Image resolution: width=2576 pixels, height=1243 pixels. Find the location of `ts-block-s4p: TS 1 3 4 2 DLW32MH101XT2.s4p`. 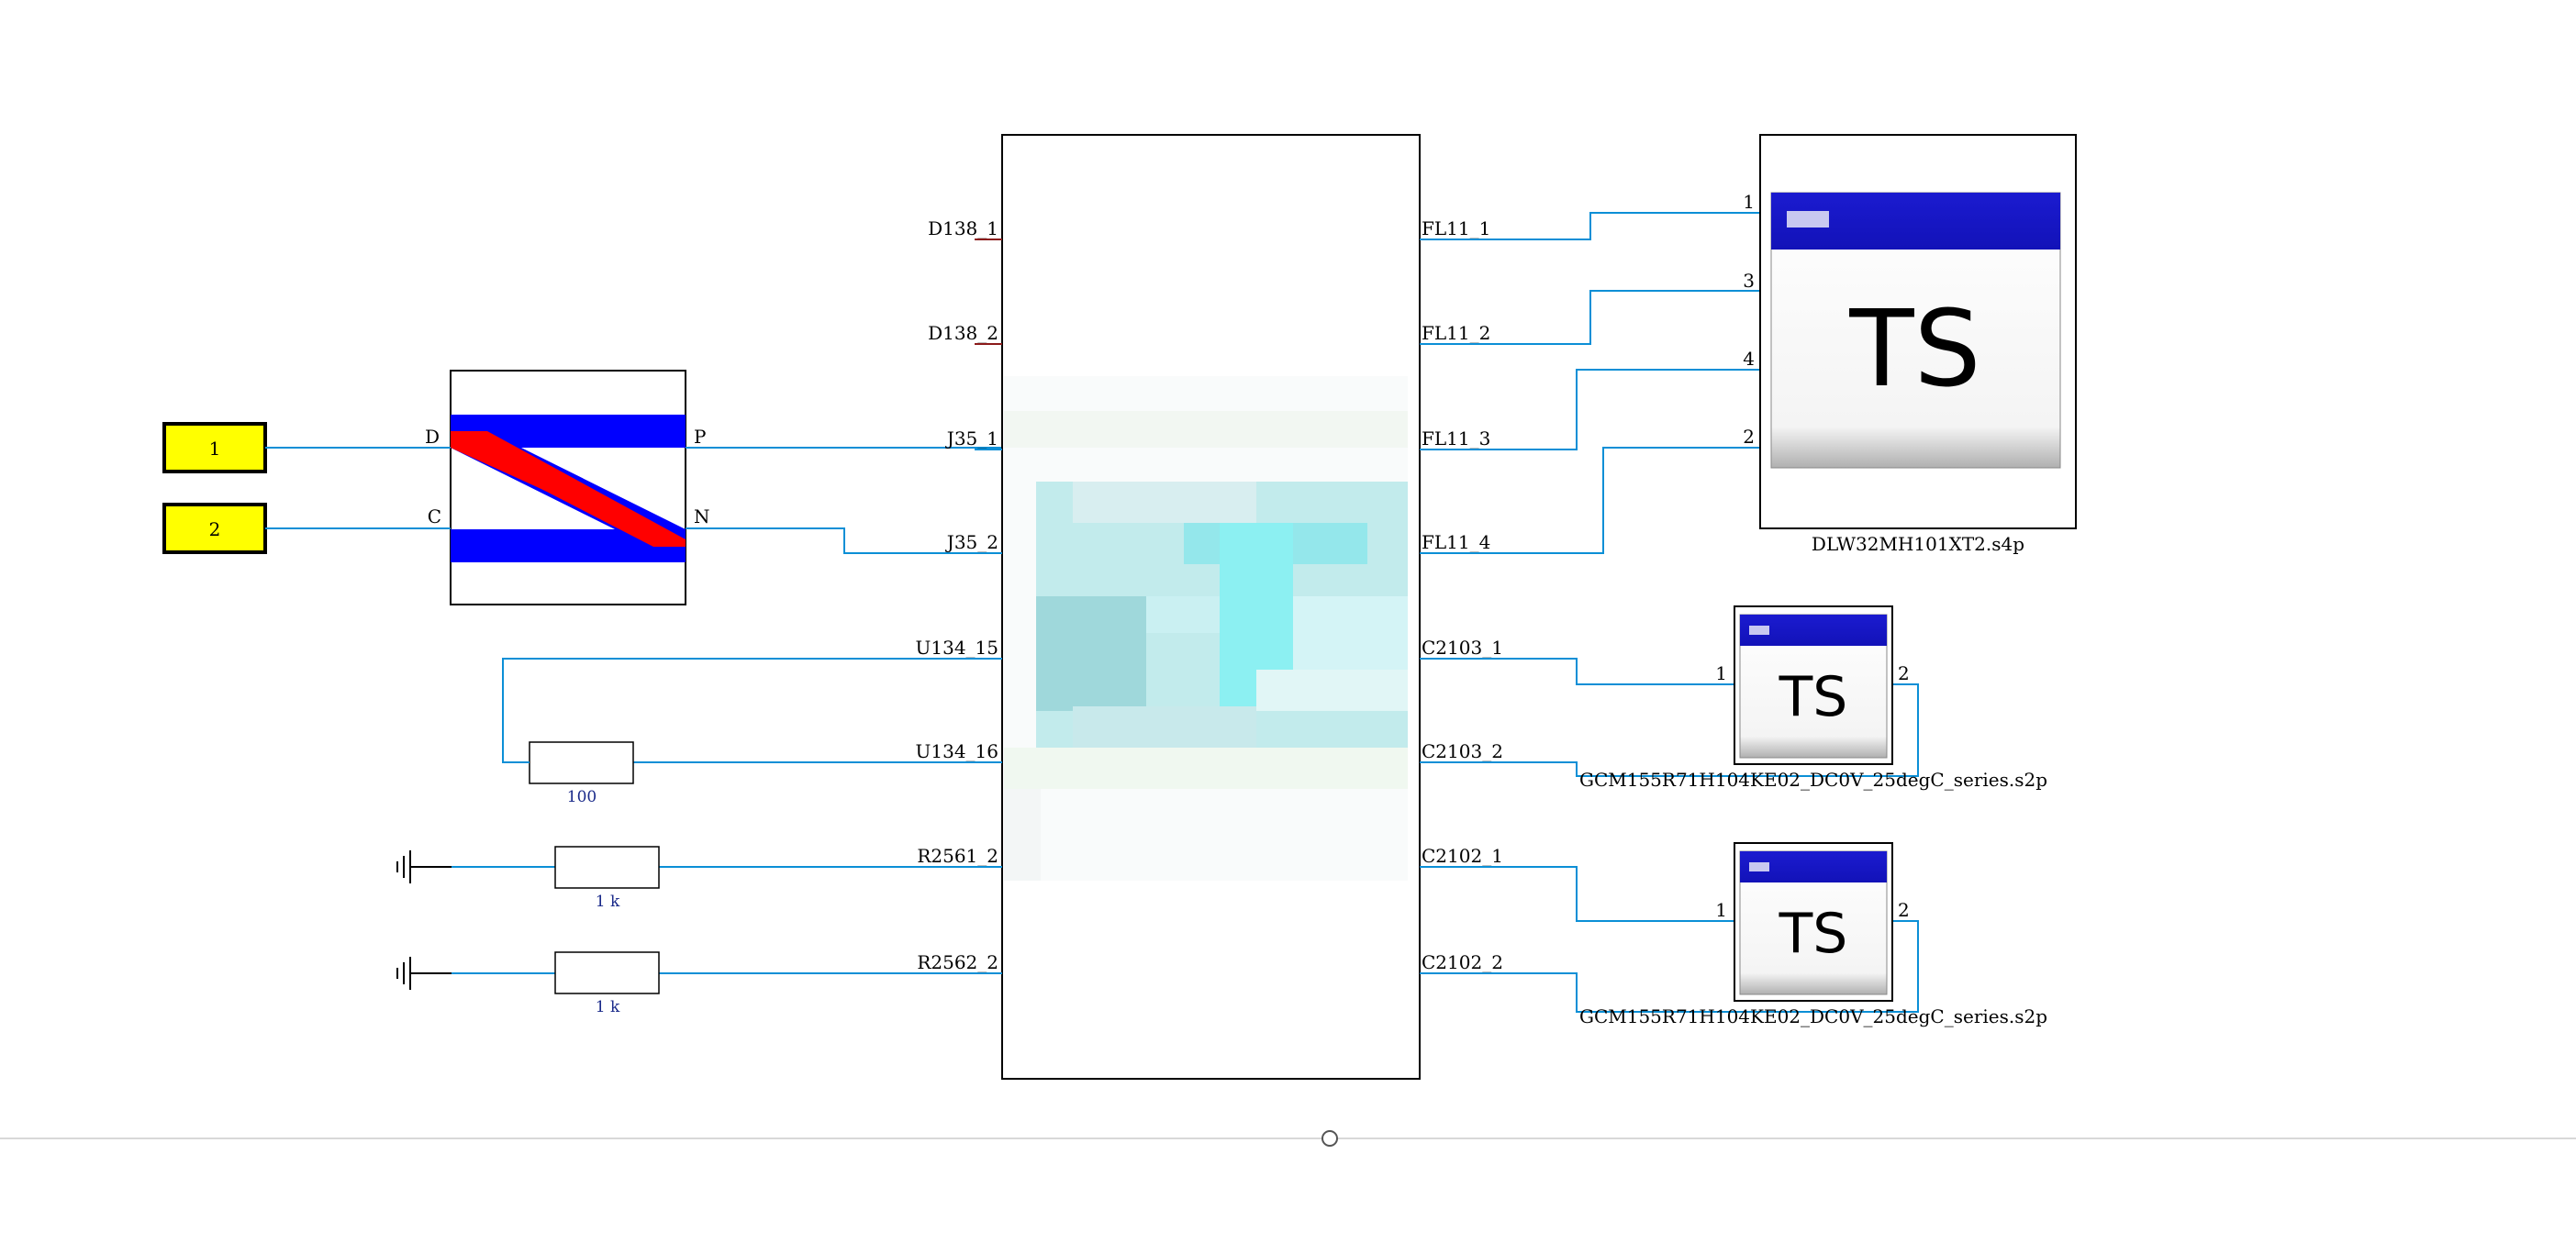

ts-block-s4p: TS 1 3 4 2 DLW32MH101XT2.s4p is located at coordinates (1910, 344).